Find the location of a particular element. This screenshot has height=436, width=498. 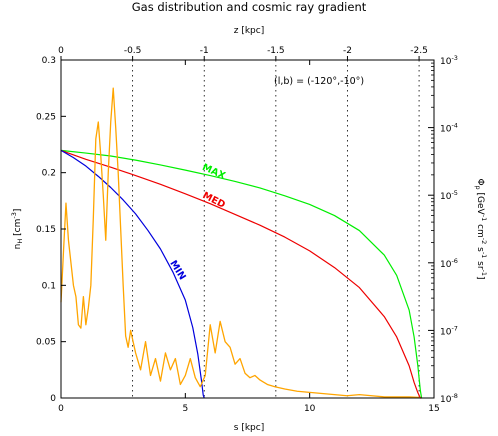

top-tick-label: 0 is located at coordinates (61, 51).